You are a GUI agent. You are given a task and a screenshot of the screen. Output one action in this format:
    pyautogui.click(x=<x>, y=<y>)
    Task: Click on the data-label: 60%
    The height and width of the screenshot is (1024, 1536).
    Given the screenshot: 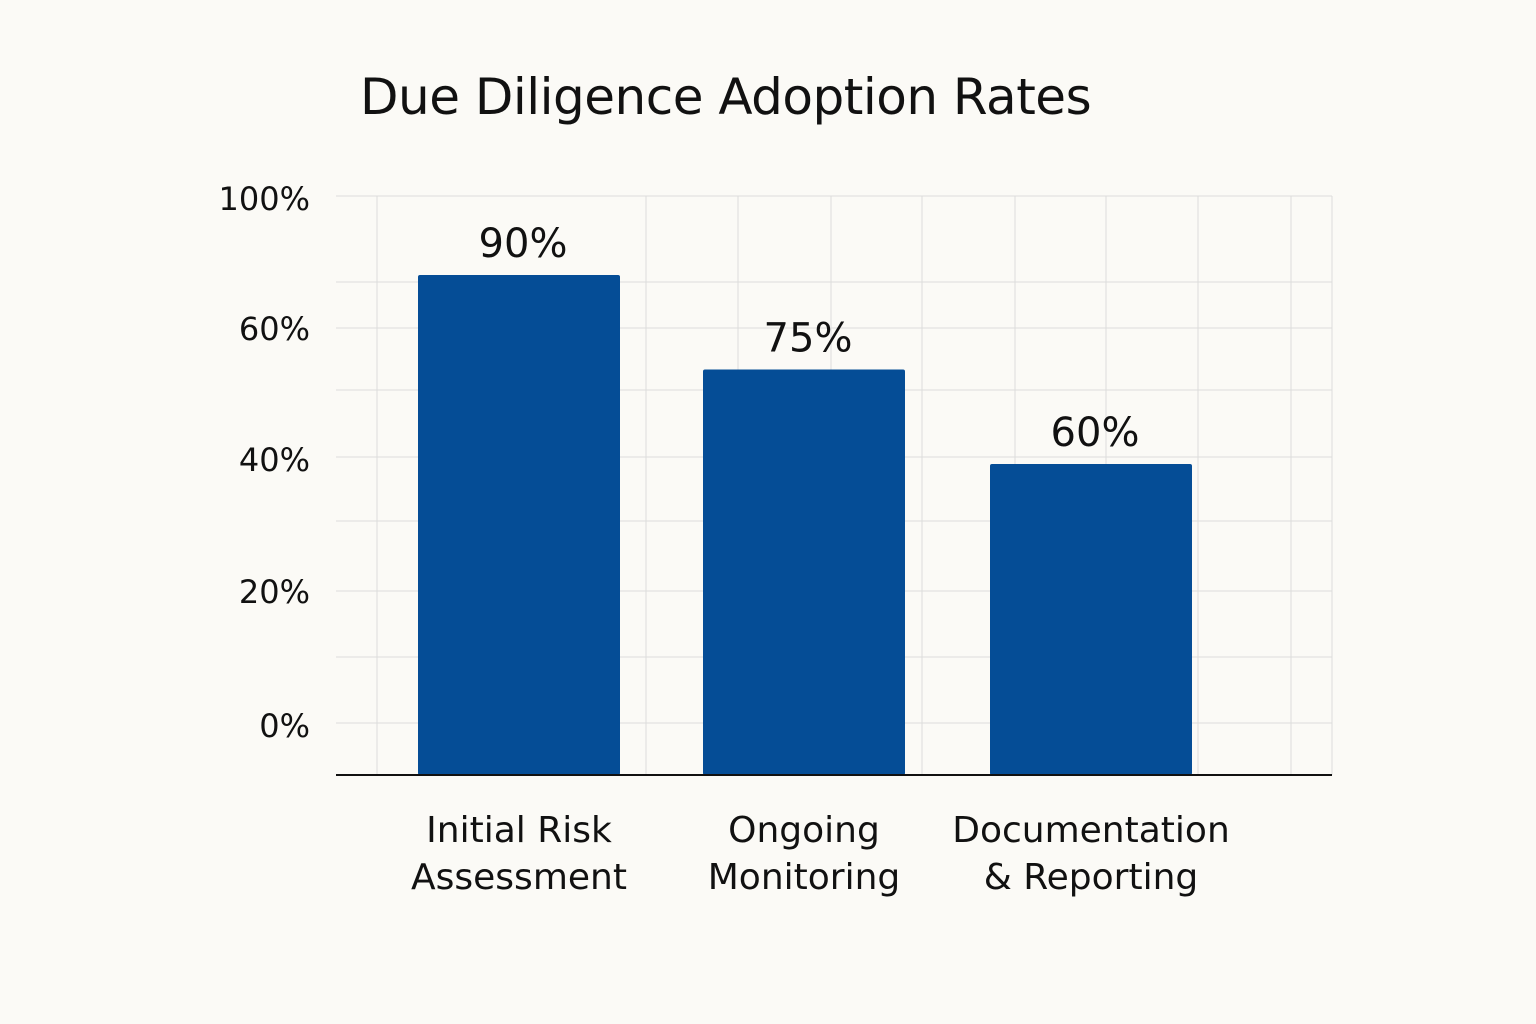 What is the action you would take?
    pyautogui.click(x=1095, y=433)
    